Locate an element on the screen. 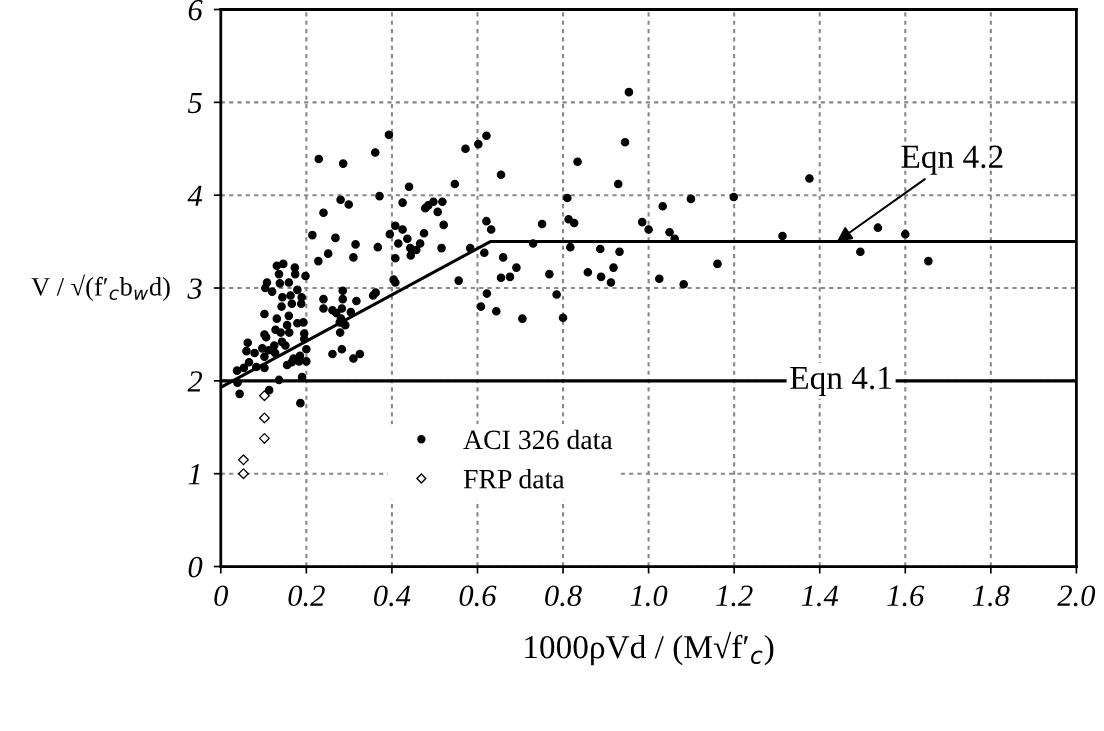  y-tick-label: 0 is located at coordinates (195, 567).